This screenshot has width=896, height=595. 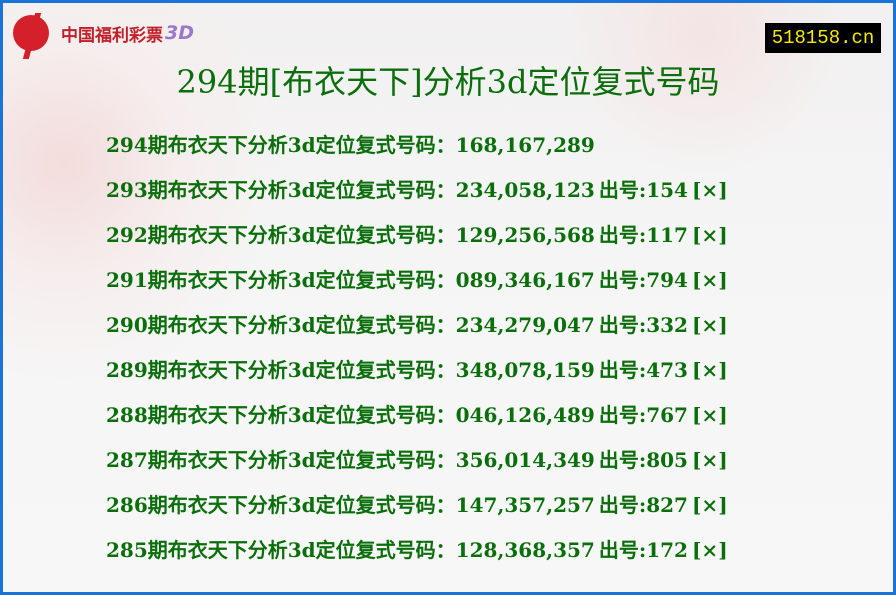 What do you see at coordinates (525, 325) in the screenshot?
I see `row-numbers: 234,279,047` at bounding box center [525, 325].